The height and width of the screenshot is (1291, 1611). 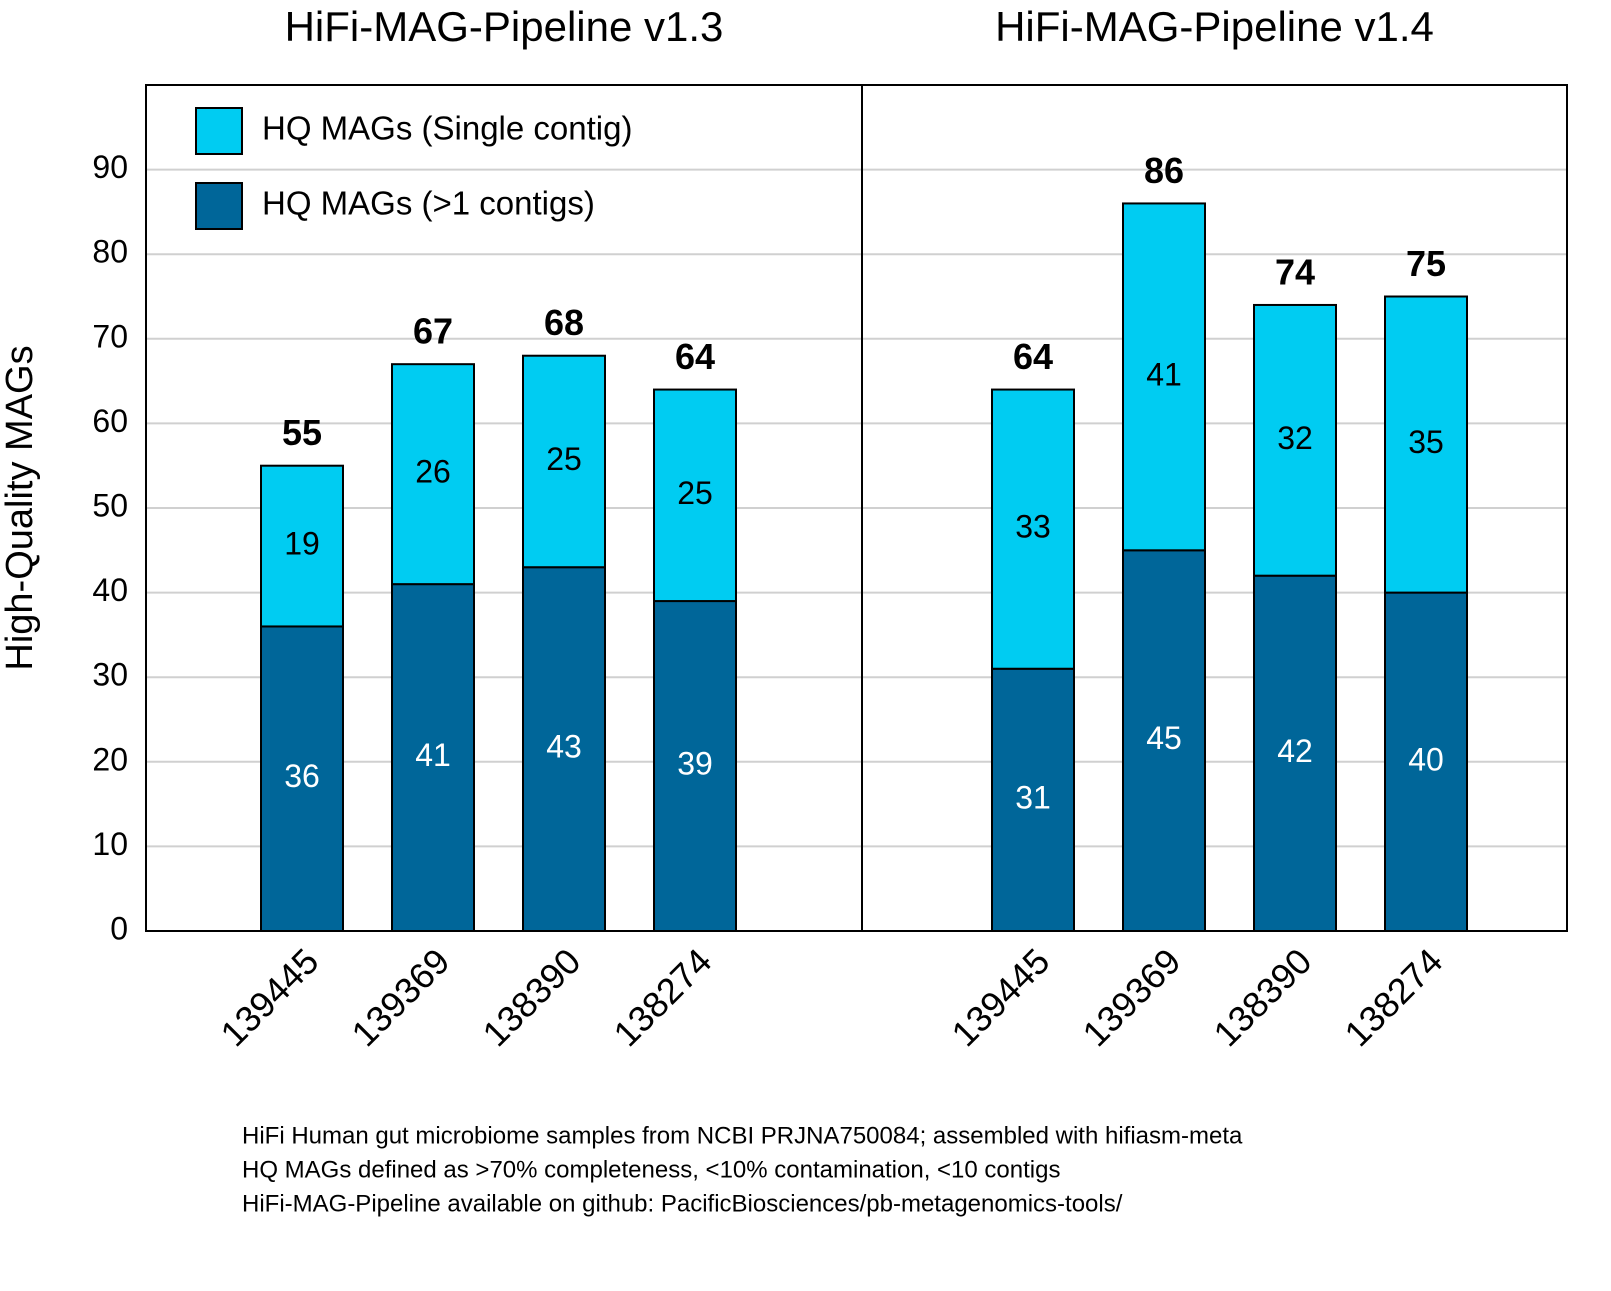 I want to click on total-label: 67, so click(x=433, y=331).